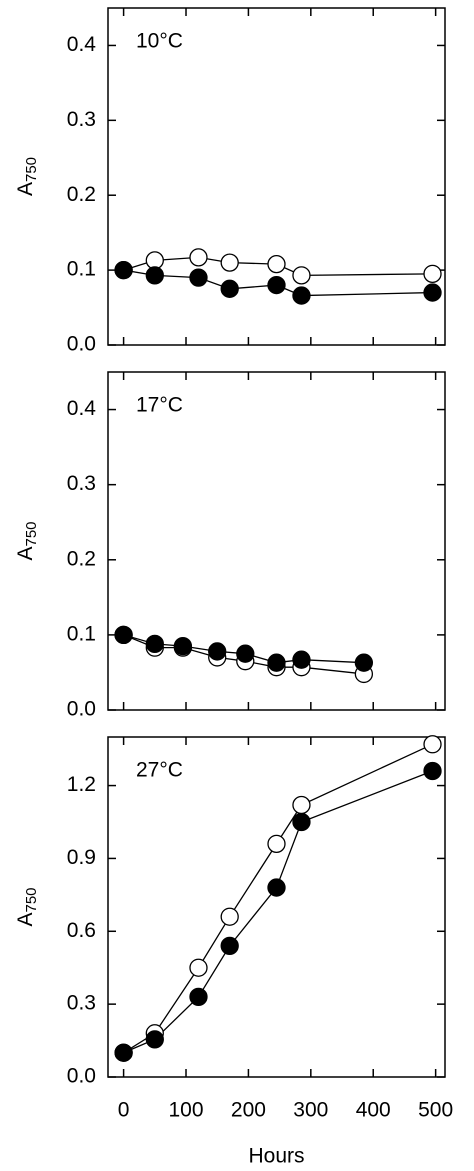  What do you see at coordinates (159, 41) in the screenshot?
I see `panel-label: 10°C` at bounding box center [159, 41].